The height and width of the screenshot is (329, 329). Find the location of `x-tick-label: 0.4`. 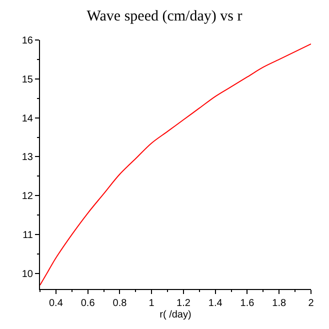

x-tick-label: 0.4 is located at coordinates (56, 303).